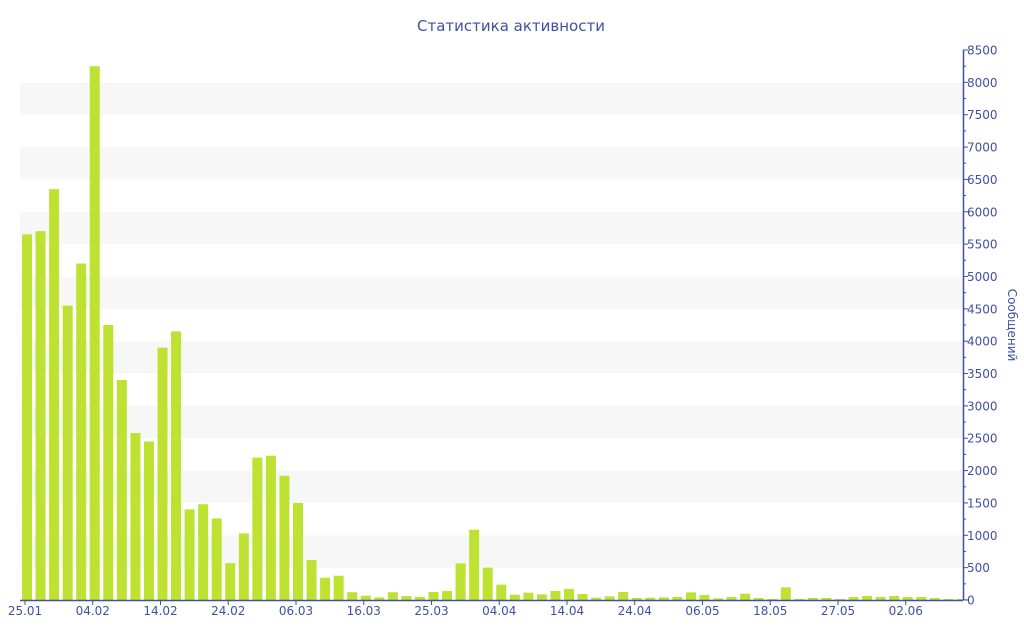 The width and height of the screenshot is (1024, 644). I want to click on y-tick-label: 8500, so click(982, 51).